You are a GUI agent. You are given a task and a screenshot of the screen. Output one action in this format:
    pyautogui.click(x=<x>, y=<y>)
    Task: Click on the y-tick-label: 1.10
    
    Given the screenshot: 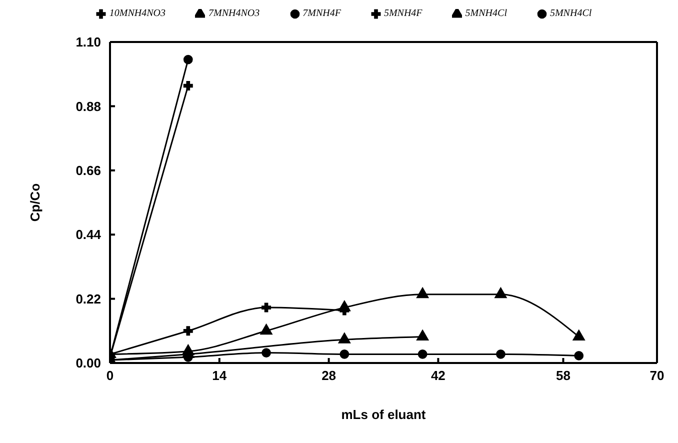 What is the action you would take?
    pyautogui.click(x=88, y=42)
    